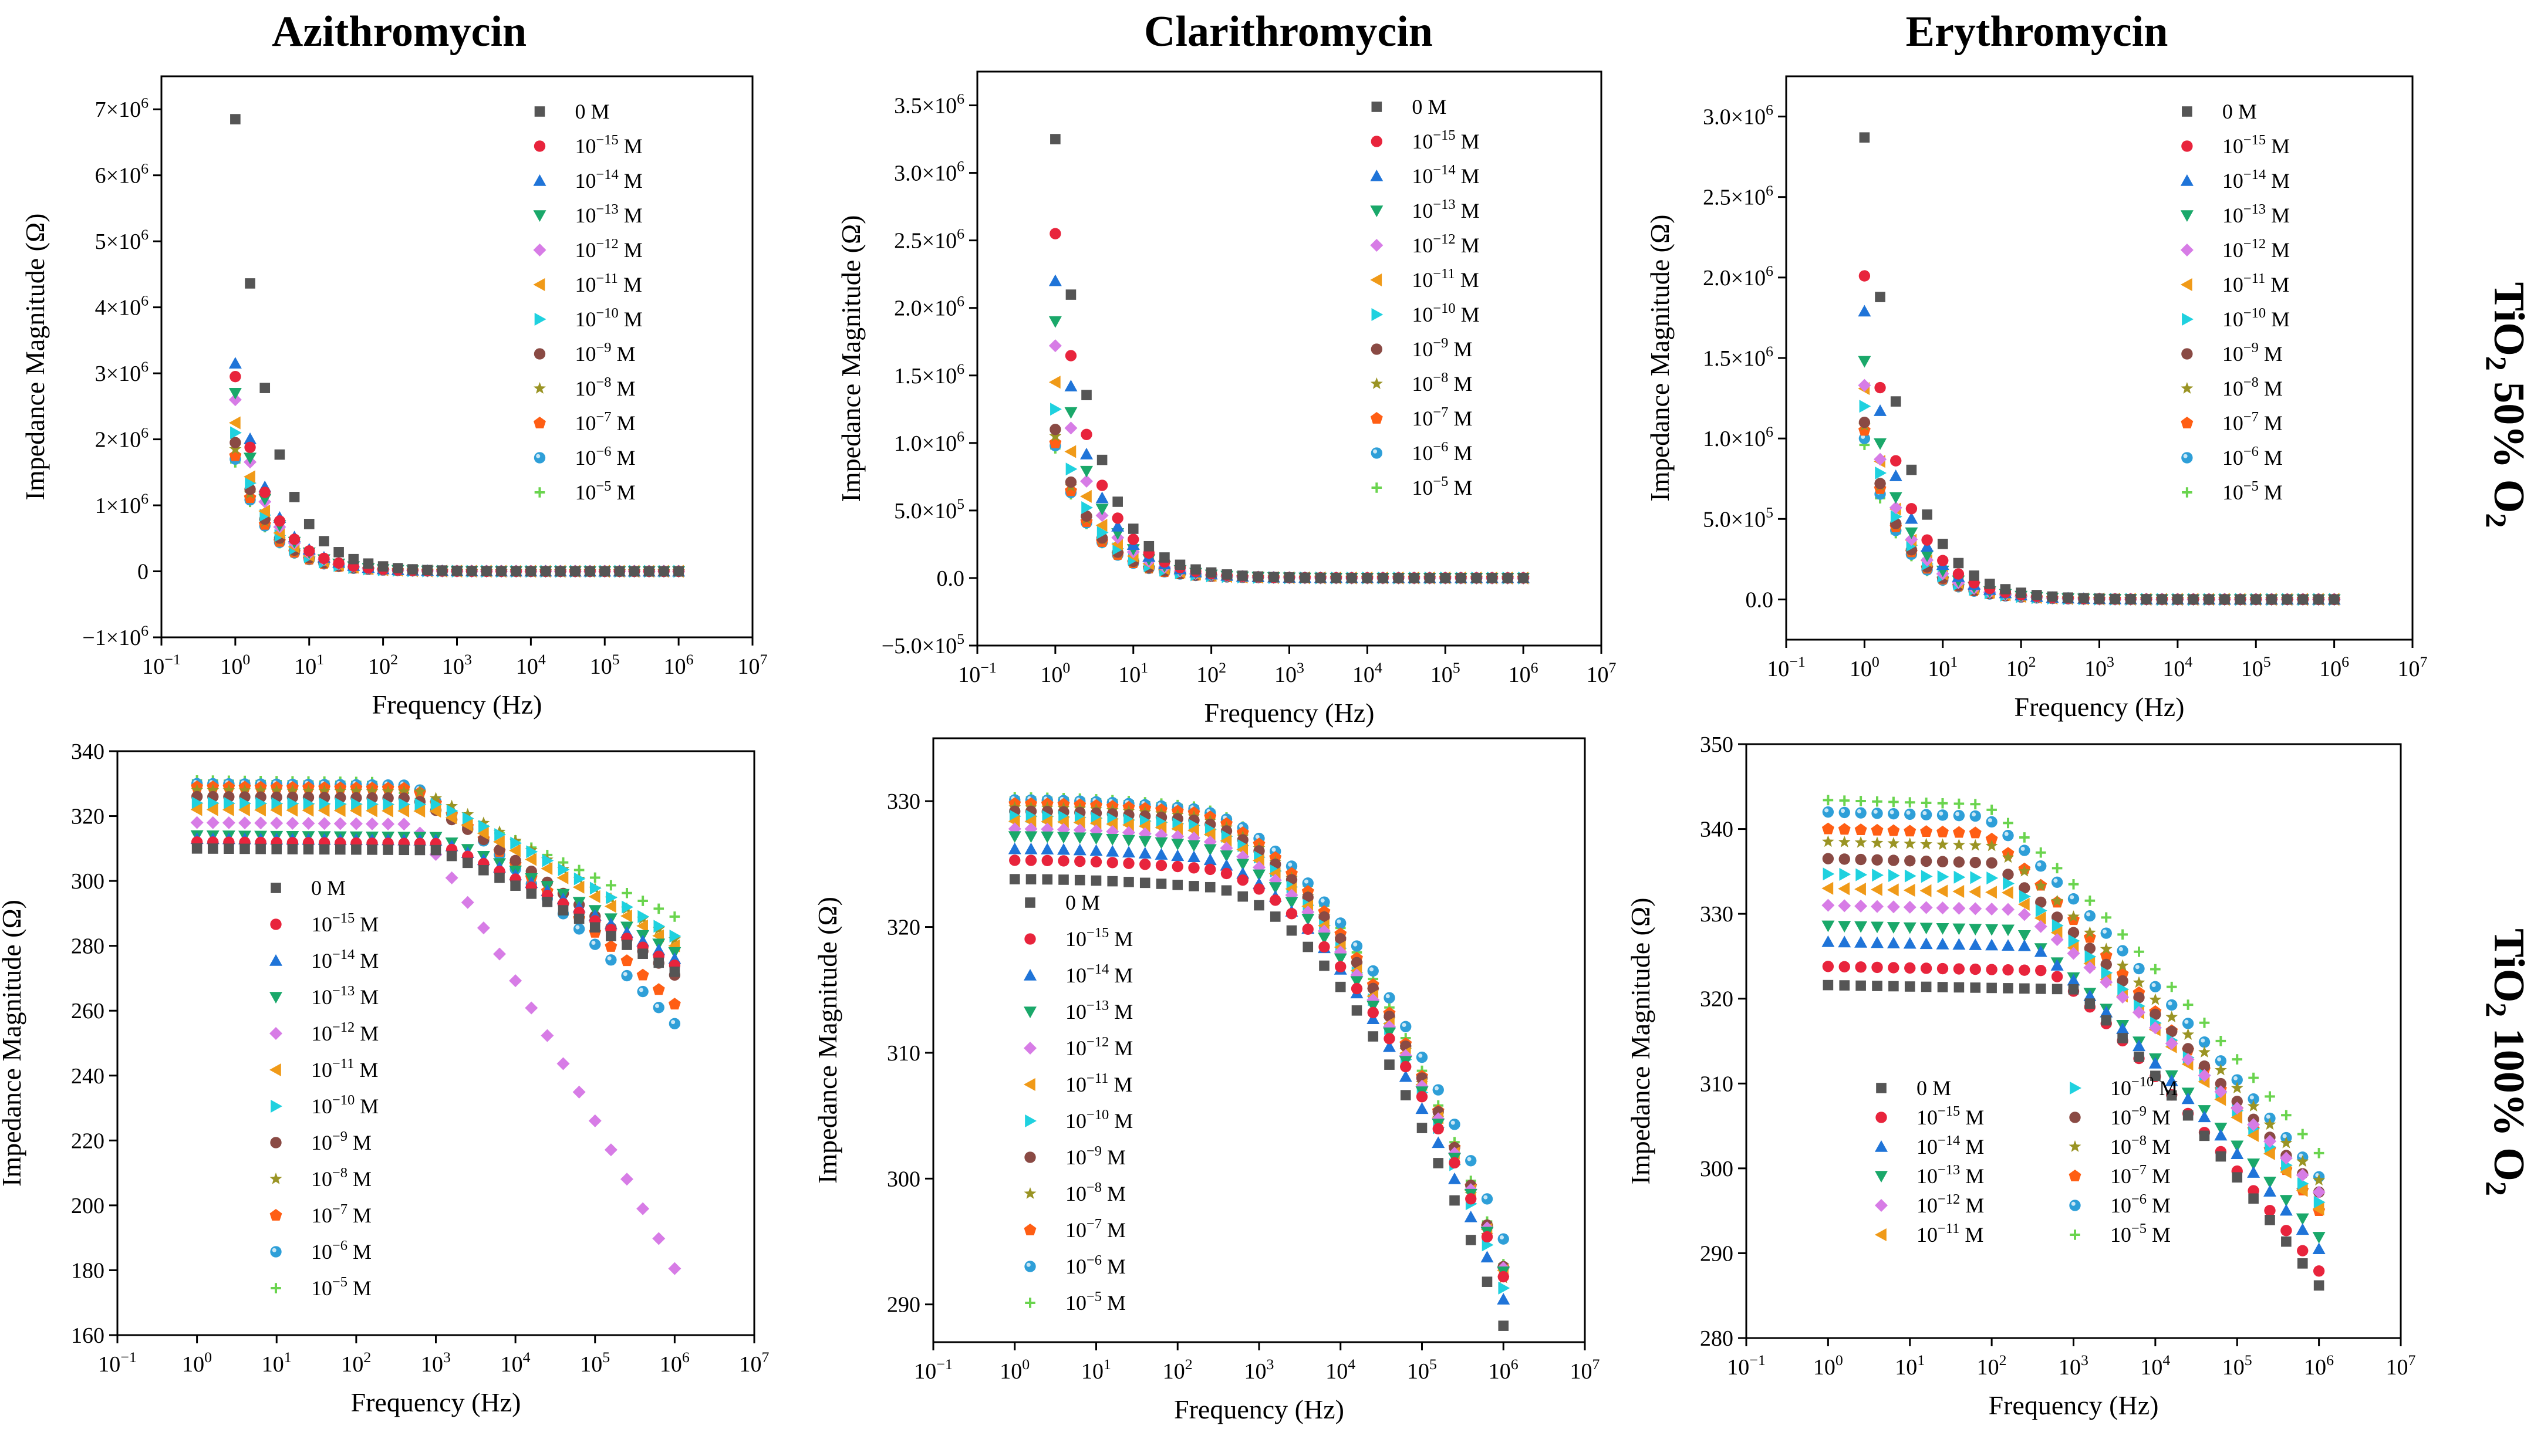 Image resolution: width=2534 pixels, height=1456 pixels. Describe the element at coordinates (608, 214) in the screenshot. I see `legend-label: 10−13 M` at that location.